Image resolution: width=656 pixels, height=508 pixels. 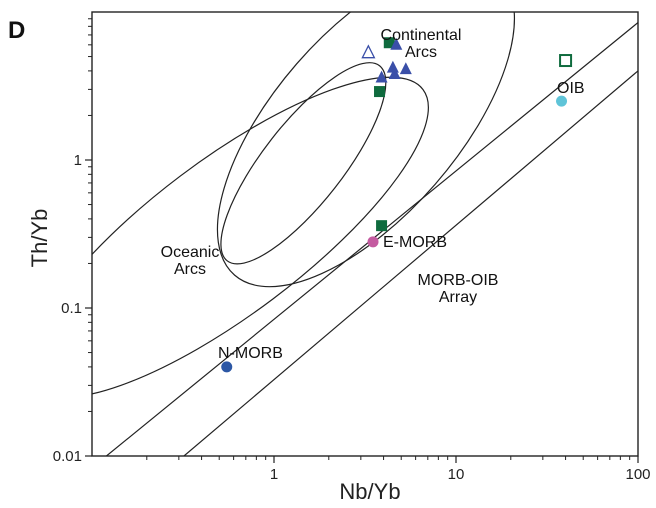 I want to click on x-tick-label: 10, so click(x=456, y=474).